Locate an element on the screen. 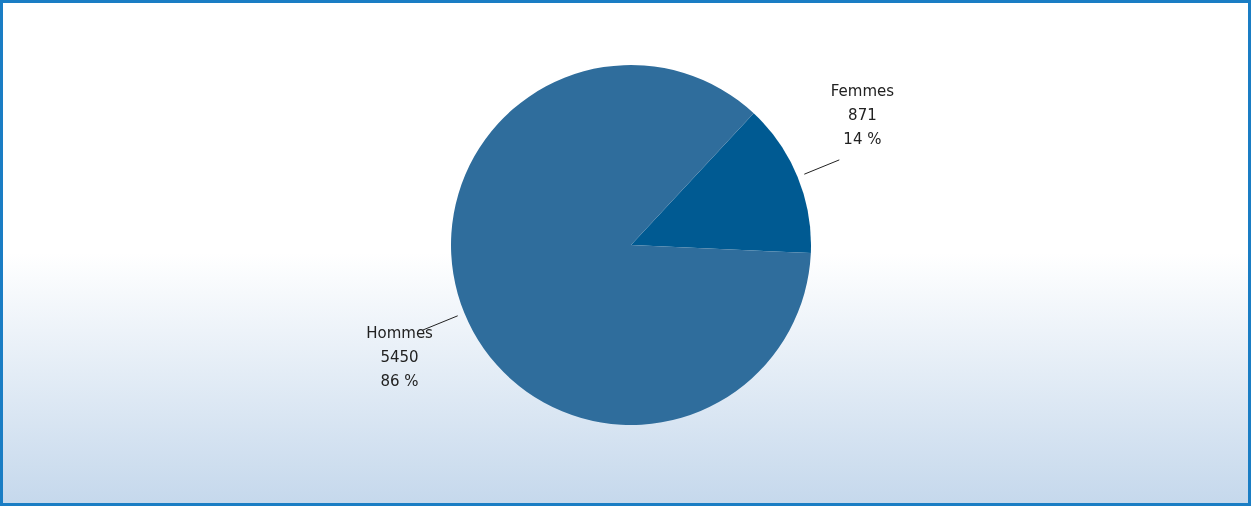 Image resolution: width=1251 pixels, height=506 pixels. data-label: 5450 86 % is located at coordinates (399, 369).